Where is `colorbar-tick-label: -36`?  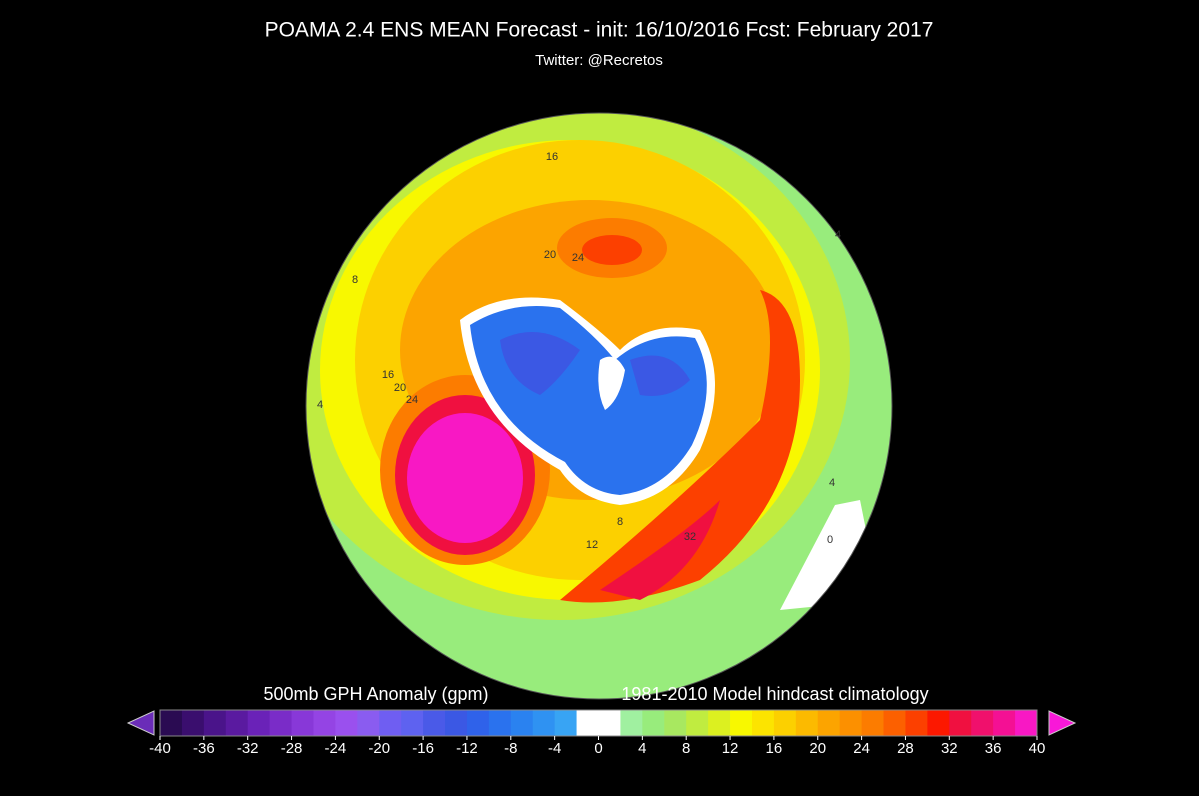 colorbar-tick-label: -36 is located at coordinates (204, 748).